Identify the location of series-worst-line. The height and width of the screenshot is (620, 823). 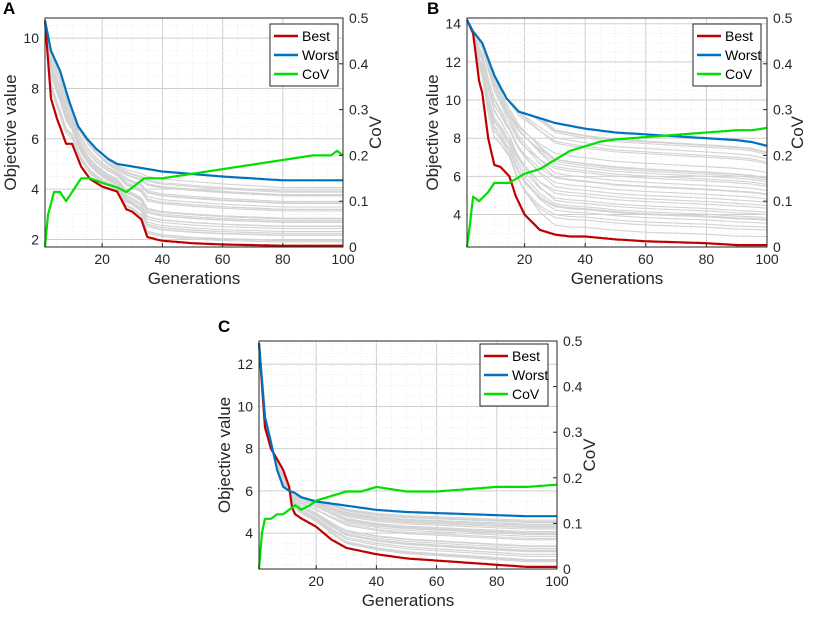
(617, 83).